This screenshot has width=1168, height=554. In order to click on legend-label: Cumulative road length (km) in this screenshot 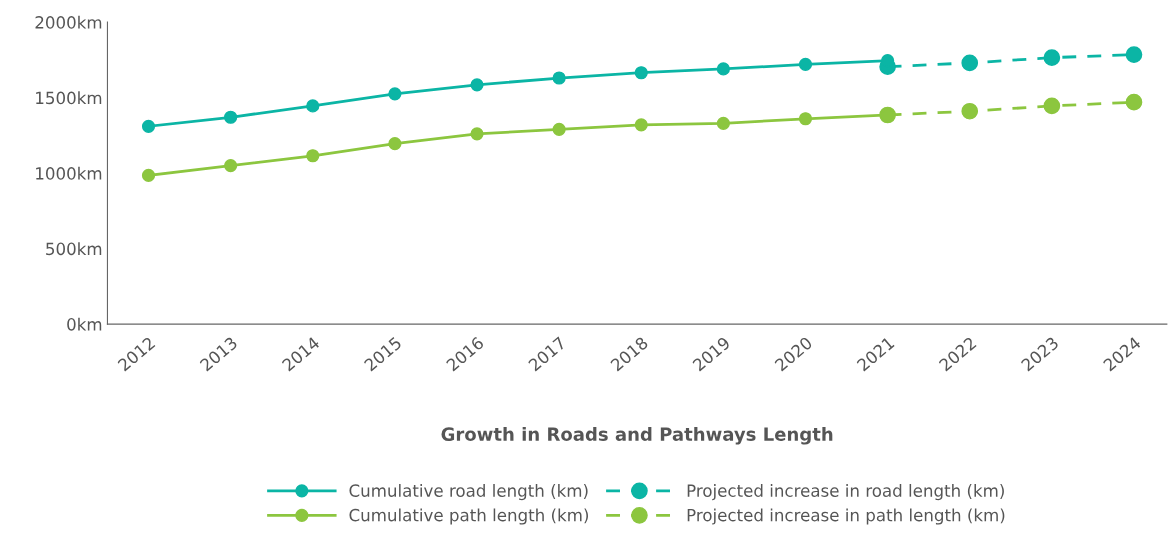, I will do `click(468, 492)`.